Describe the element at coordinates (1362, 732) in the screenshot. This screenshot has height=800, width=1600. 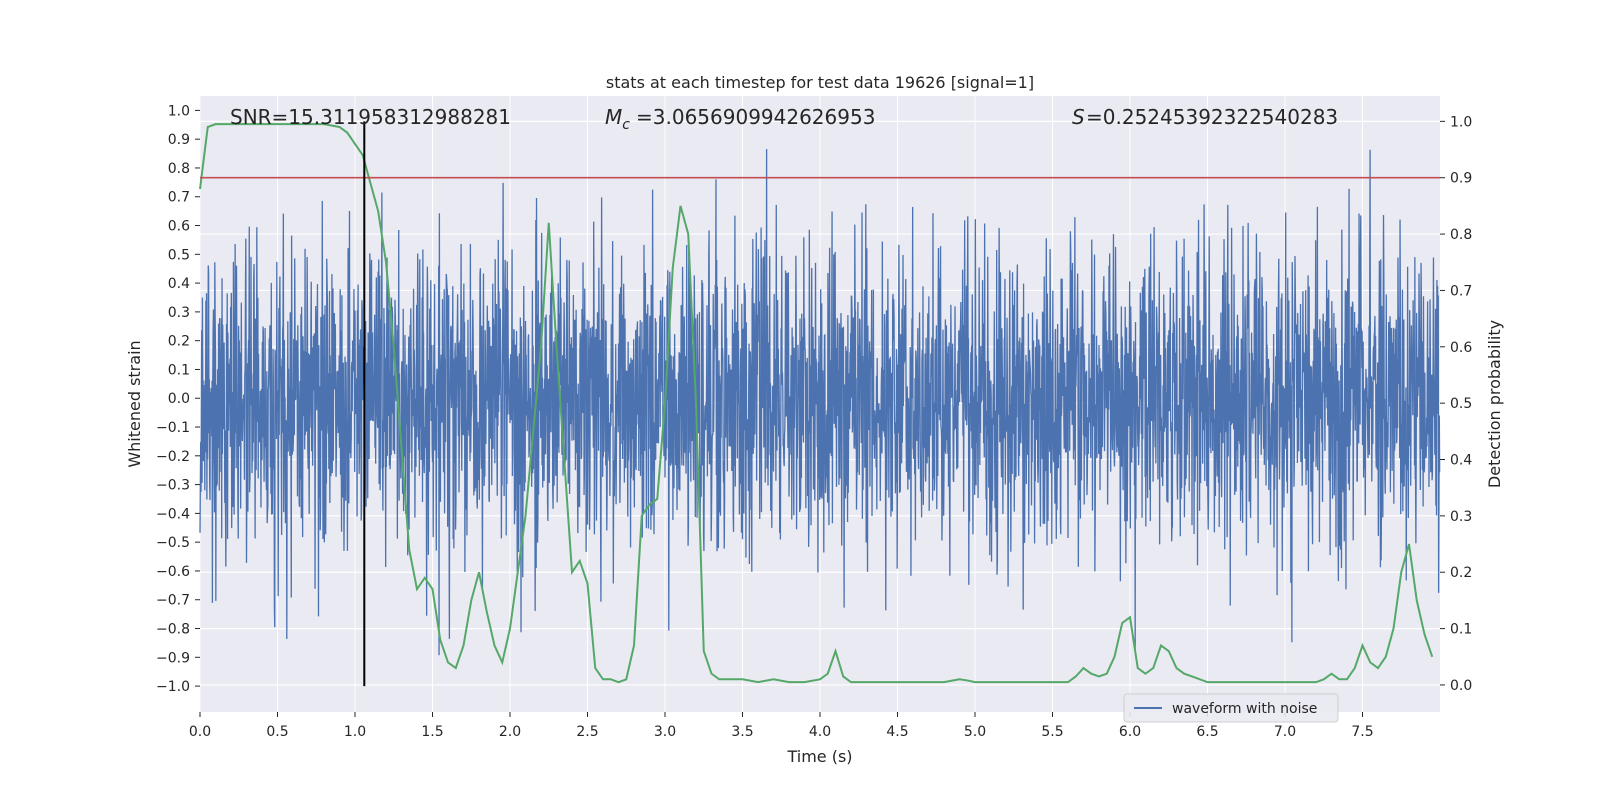
I see `x-tick-label-15: 7.5` at that location.